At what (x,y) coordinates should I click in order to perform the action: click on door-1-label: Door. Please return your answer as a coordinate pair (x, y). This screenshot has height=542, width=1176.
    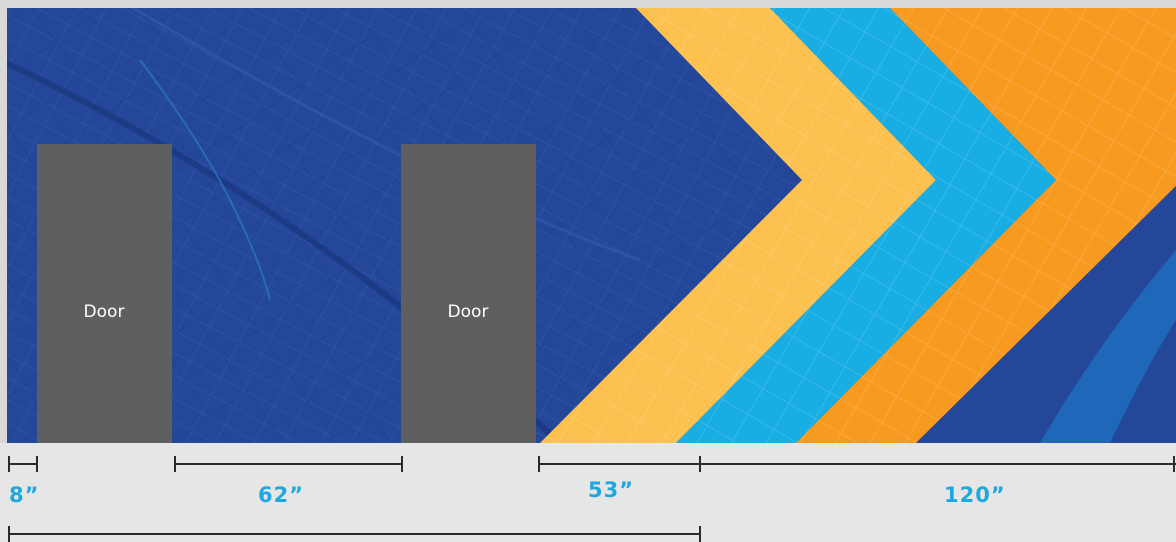
    Looking at the image, I should click on (104, 312).